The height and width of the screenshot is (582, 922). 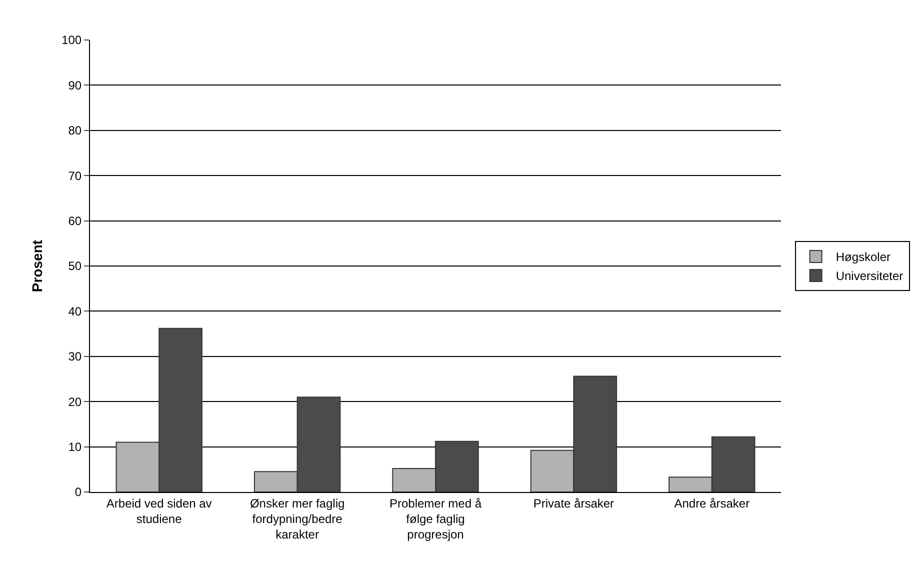 What do you see at coordinates (75, 311) in the screenshot?
I see `y-tick-label: 40` at bounding box center [75, 311].